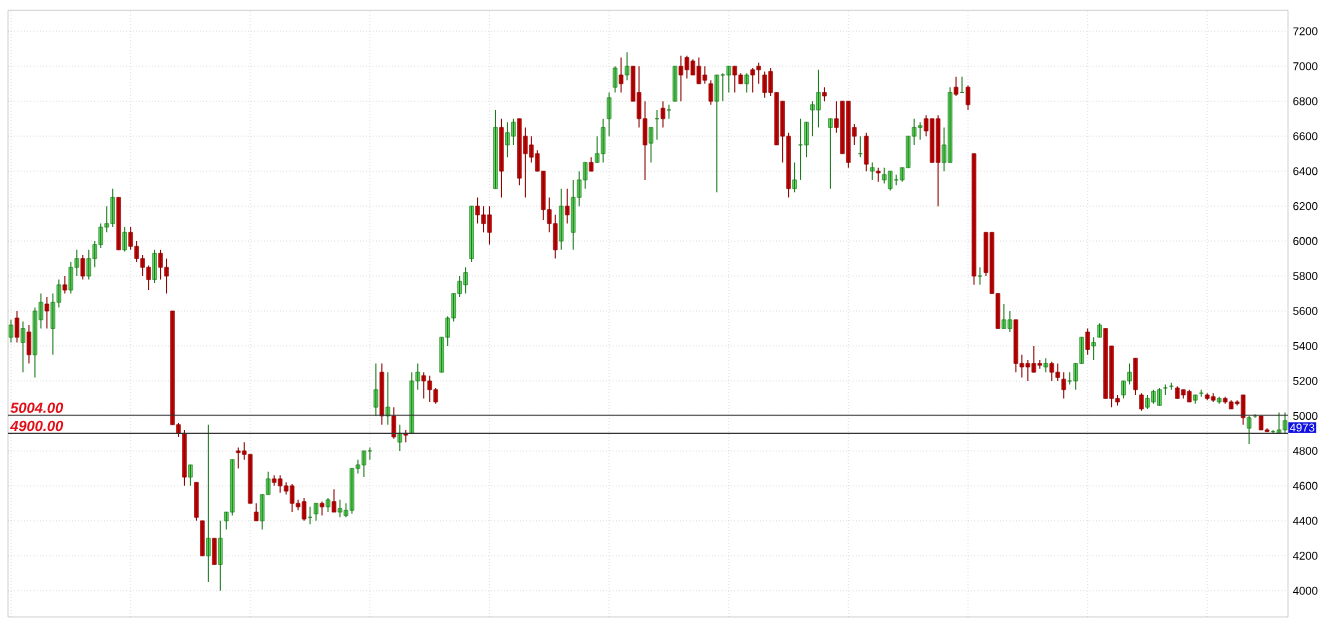 This screenshot has width=1332, height=630. I want to click on y-tick-label: 7000, so click(1305, 66).